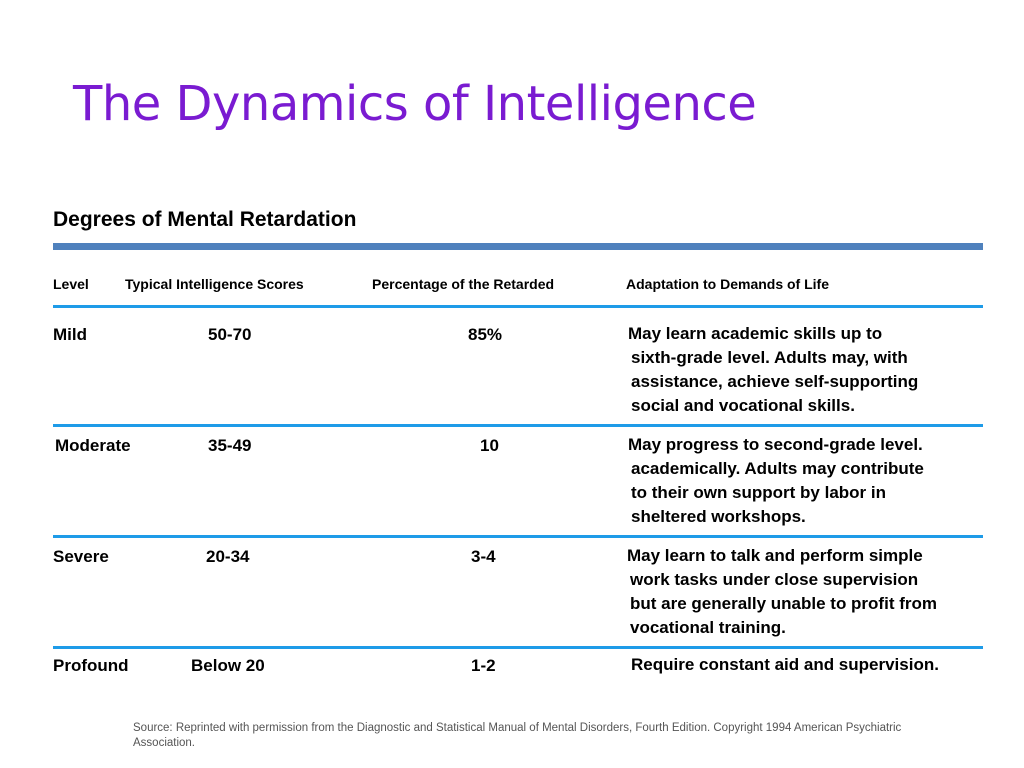 Image resolution: width=1024 pixels, height=768 pixels. Describe the element at coordinates (415, 104) in the screenshot. I see `slide-title: The Dynamics of Intelligence` at that location.